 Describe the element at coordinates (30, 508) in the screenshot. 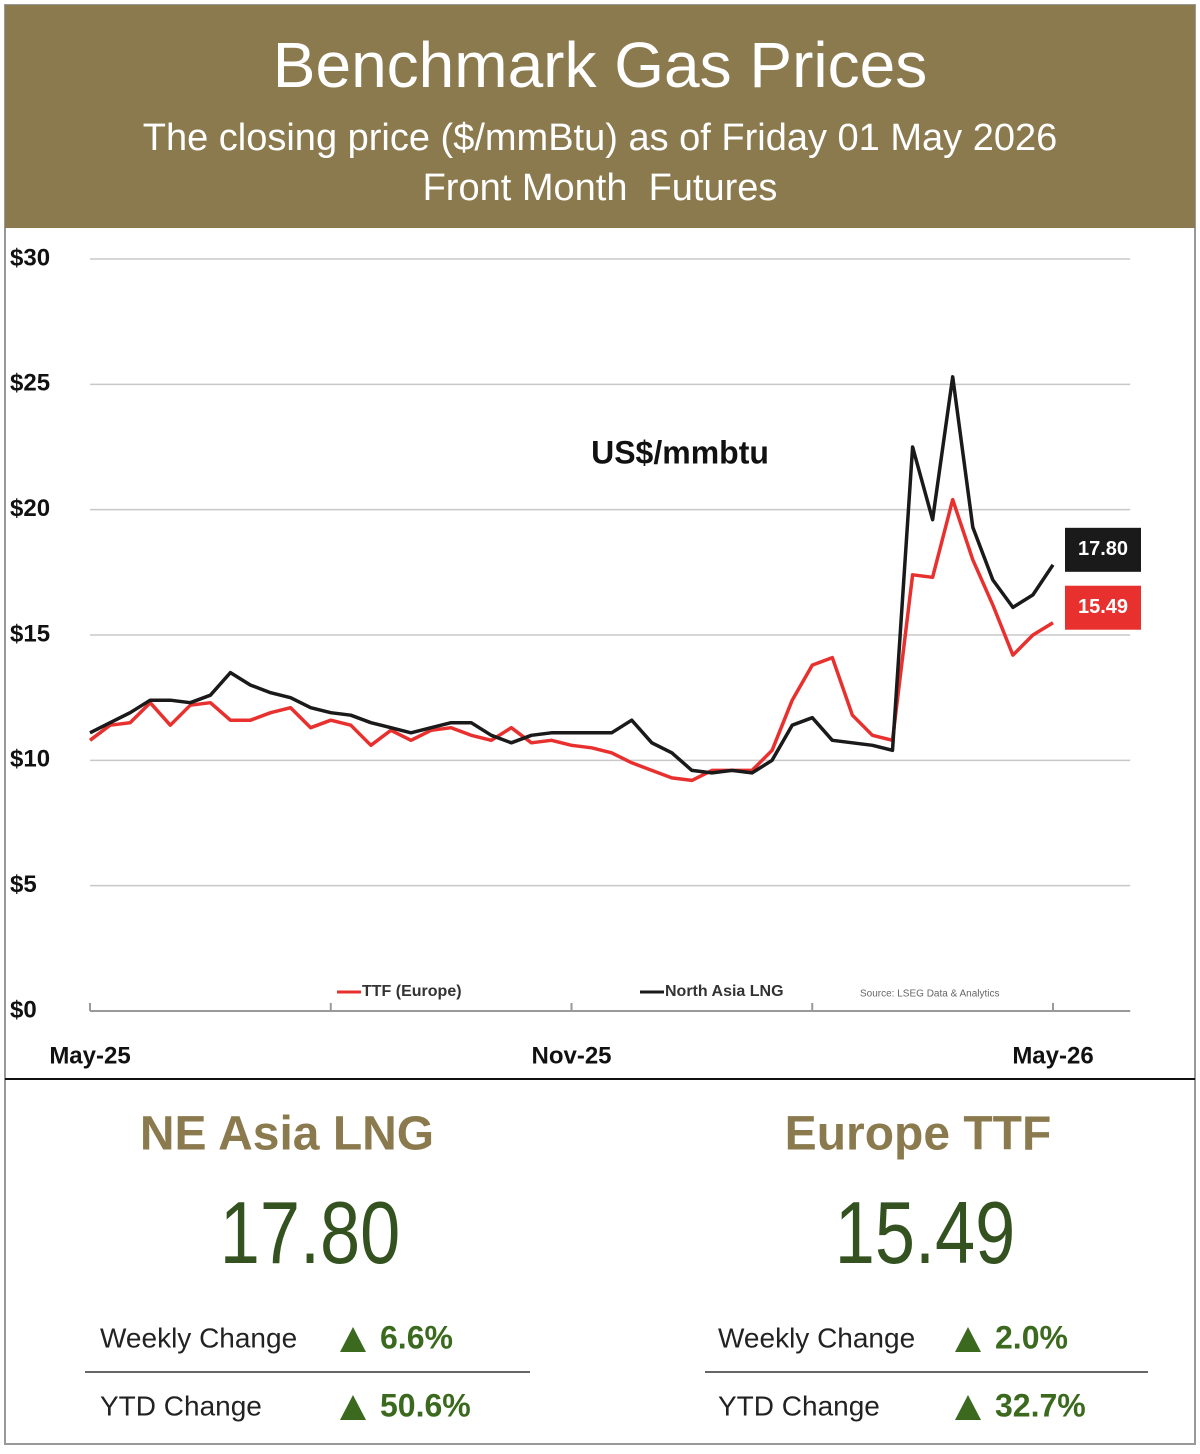

I see `y-tick-label: $20` at that location.